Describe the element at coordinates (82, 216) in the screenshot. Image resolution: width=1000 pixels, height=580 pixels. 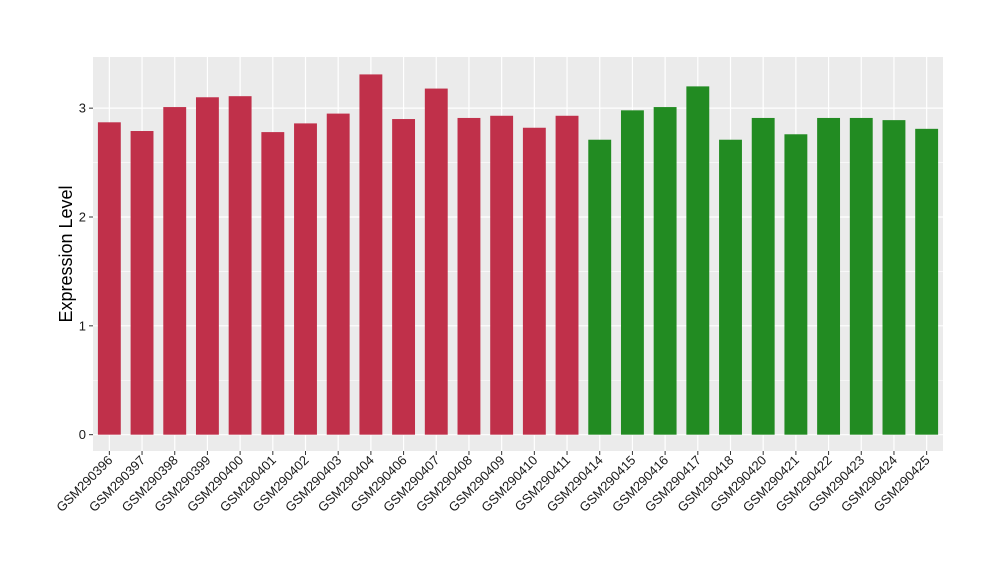
I see `y-tick-label: 2` at that location.